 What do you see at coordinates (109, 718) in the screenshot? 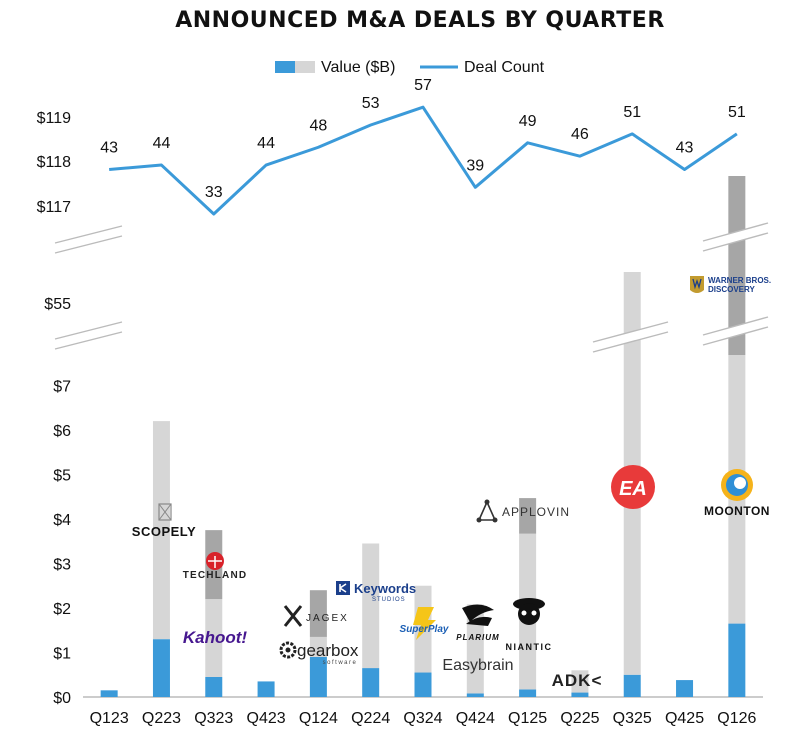
I see `x-tick-label: Q123` at bounding box center [109, 718].